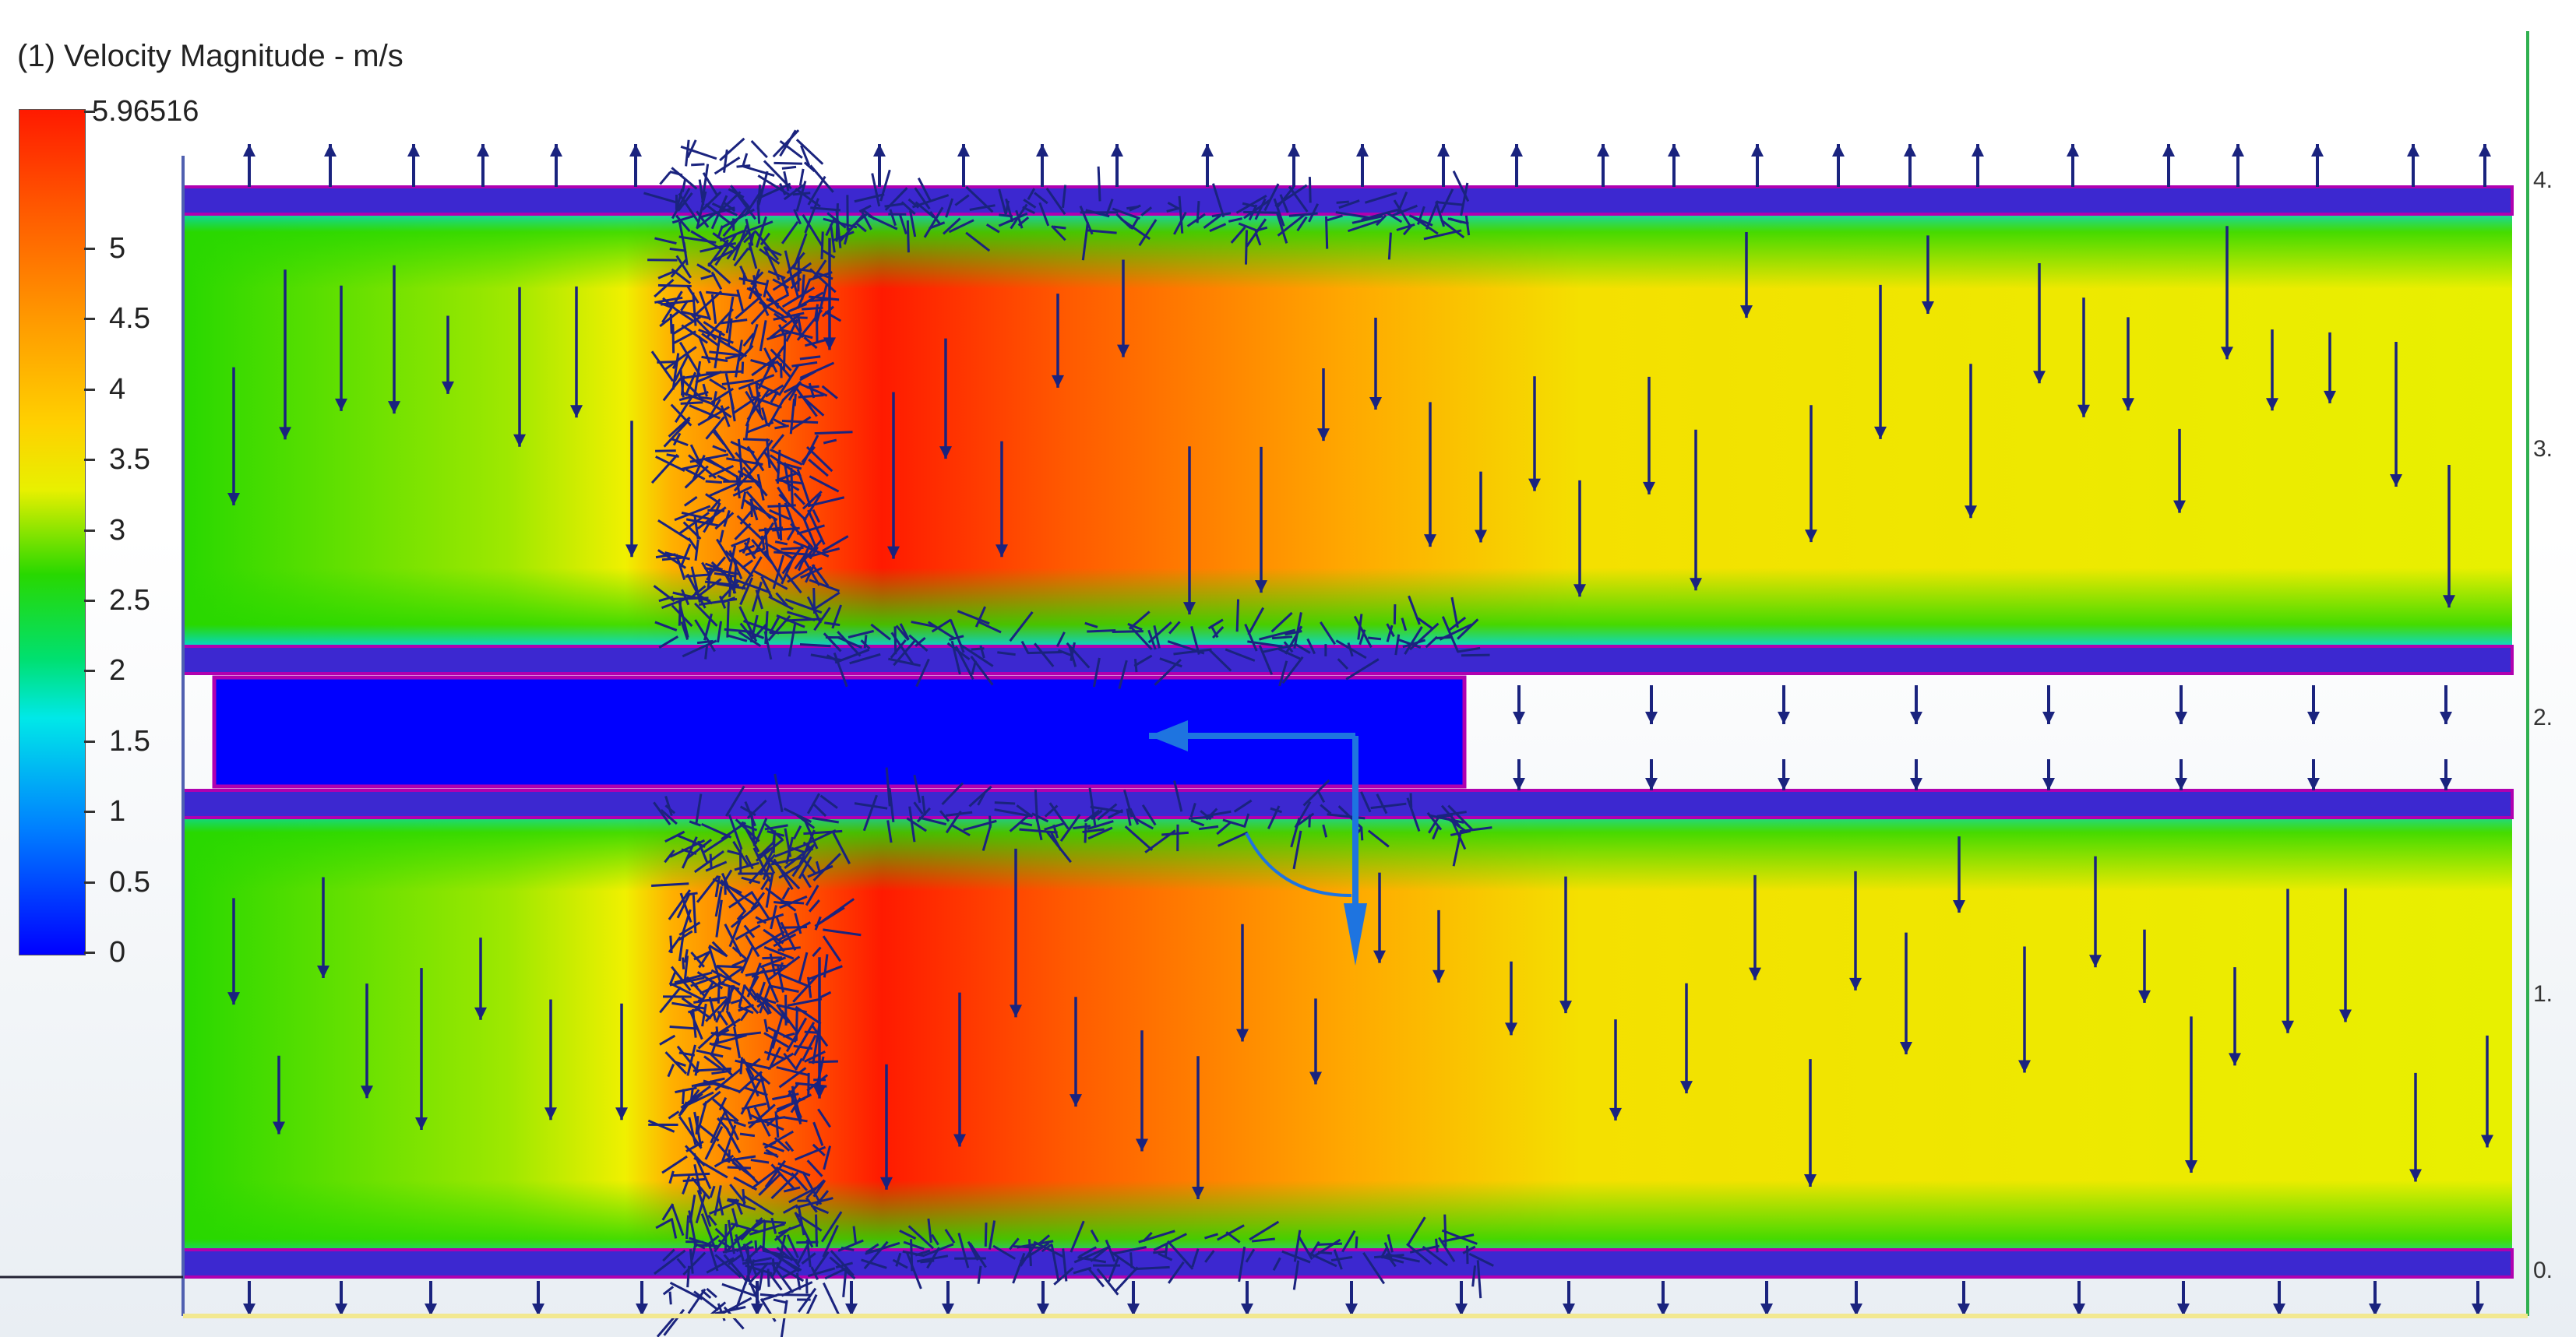 The height and width of the screenshot is (1337, 2576). Describe the element at coordinates (52, 532) in the screenshot. I see `legend-color-bar` at that location.